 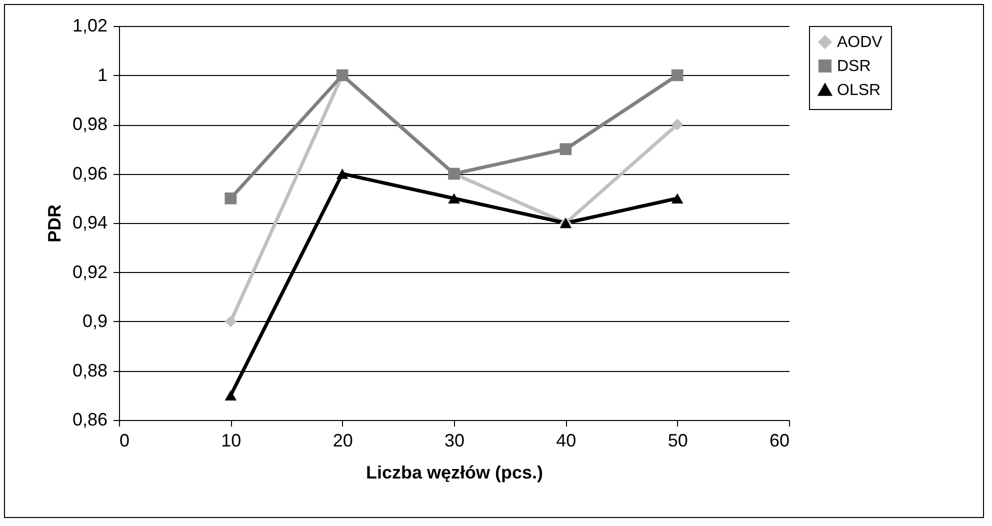 What do you see at coordinates (859, 90) in the screenshot?
I see `legend-label: OLSR` at bounding box center [859, 90].